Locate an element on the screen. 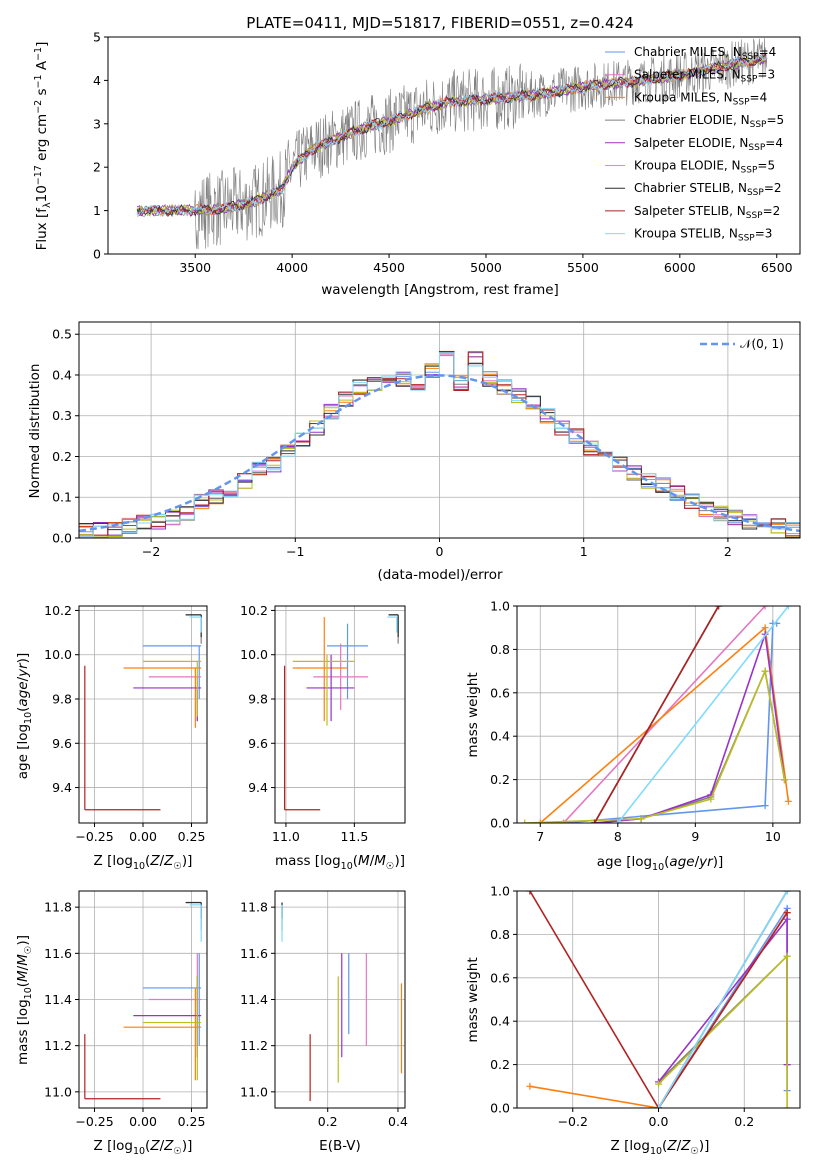 This screenshot has height=1170, width=819. x-tick-label: 11.0 is located at coordinates (286, 836).